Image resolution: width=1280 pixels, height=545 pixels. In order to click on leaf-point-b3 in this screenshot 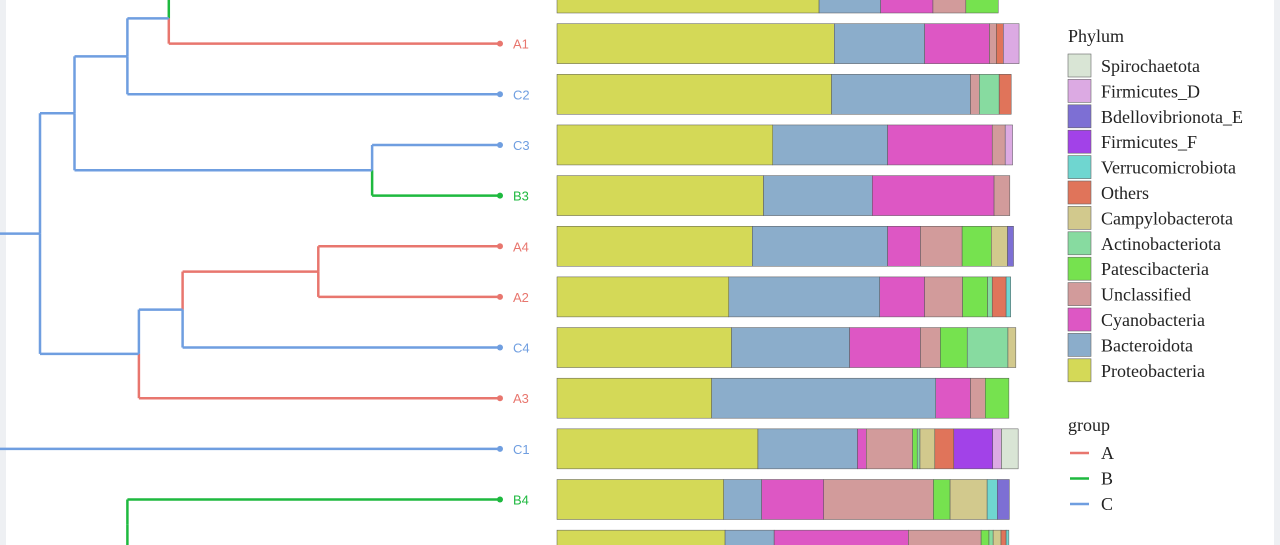, I will do `click(500, 195)`.